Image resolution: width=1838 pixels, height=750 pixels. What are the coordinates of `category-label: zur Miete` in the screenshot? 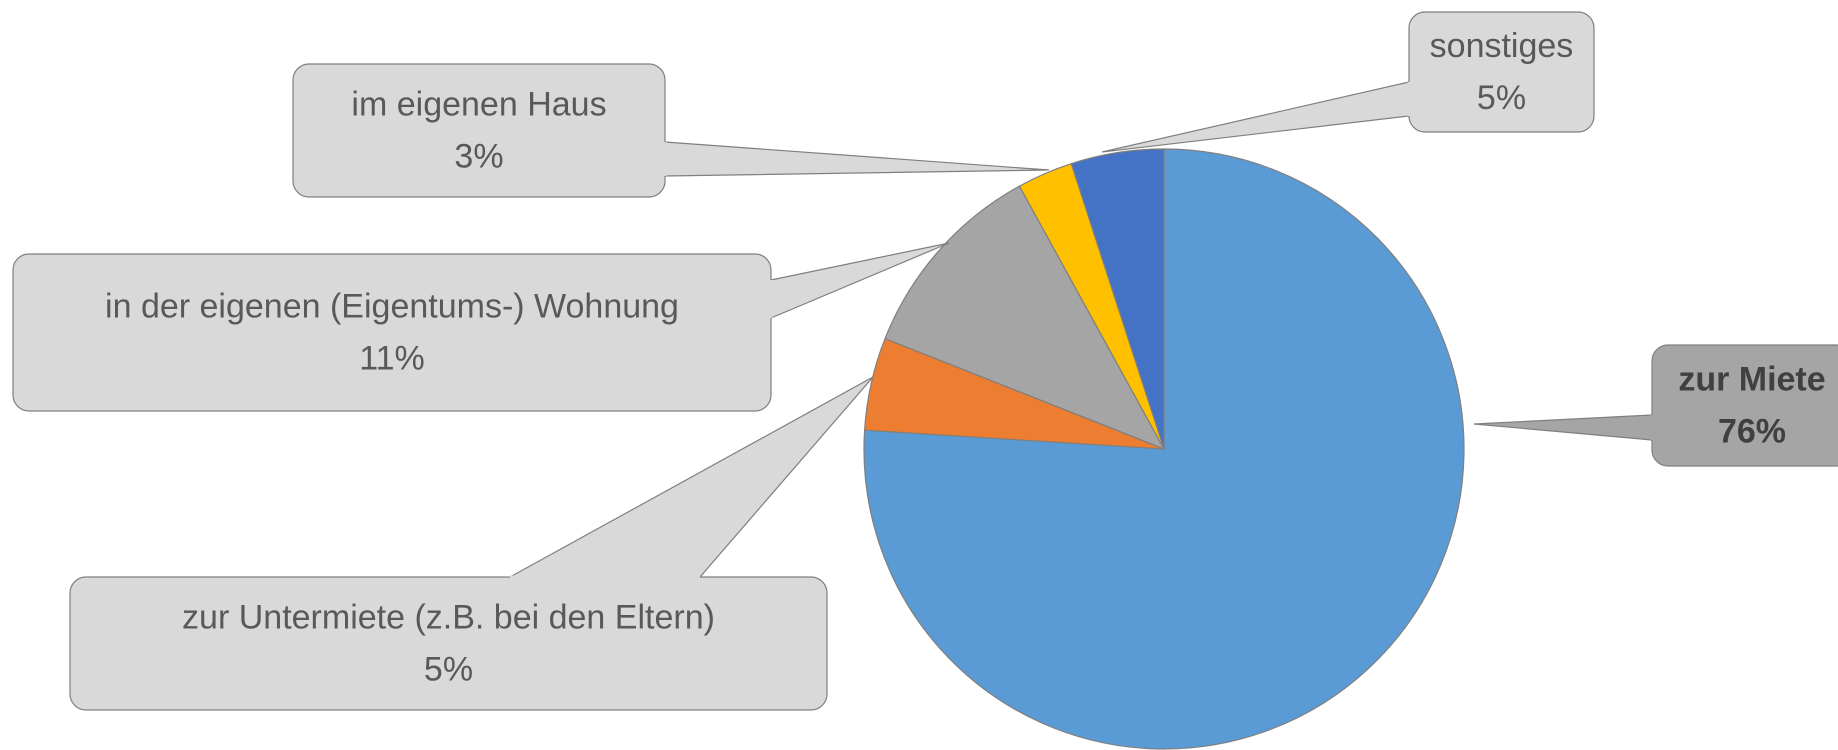 It's located at (1751, 379).